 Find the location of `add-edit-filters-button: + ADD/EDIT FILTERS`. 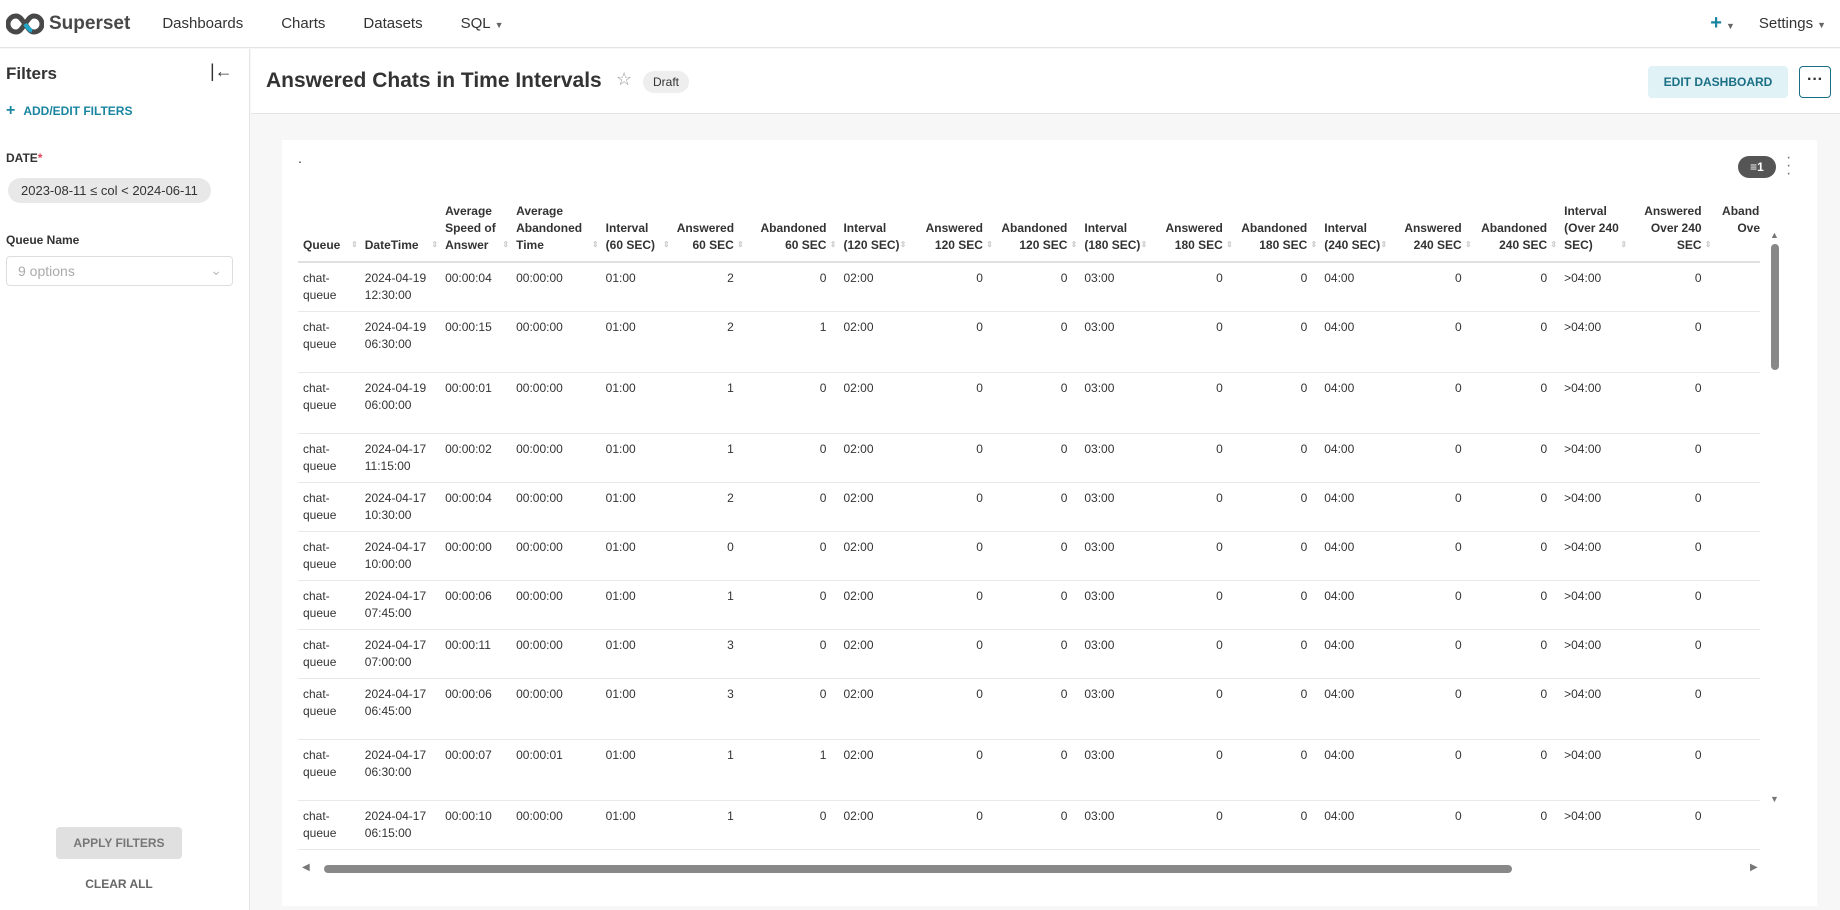

add-edit-filters-button: + ADD/EDIT FILTERS is located at coordinates (69, 111).